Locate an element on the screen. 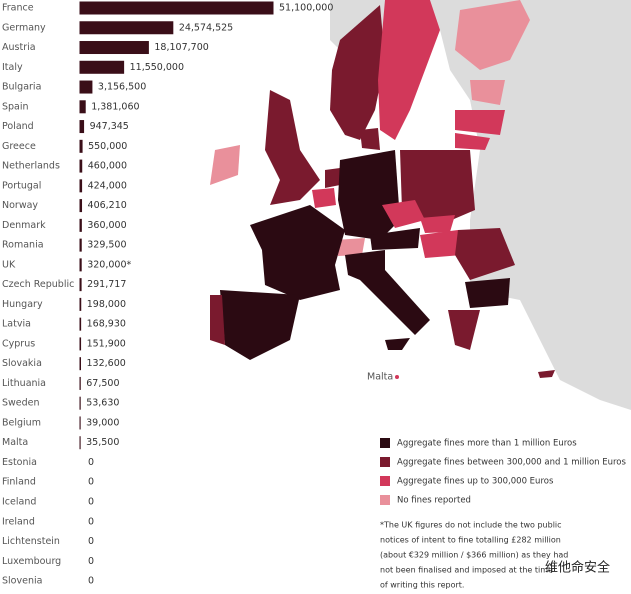 The height and width of the screenshot is (594, 631). country-austria is located at coordinates (395, 239).